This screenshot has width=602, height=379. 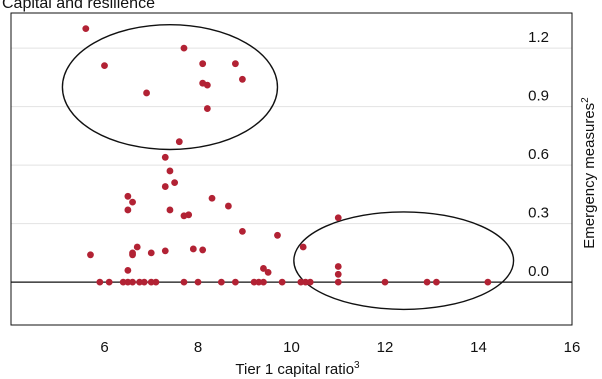 I want to click on x-tick-labels: 6 8 10 12 14 16, so click(x=340, y=347).